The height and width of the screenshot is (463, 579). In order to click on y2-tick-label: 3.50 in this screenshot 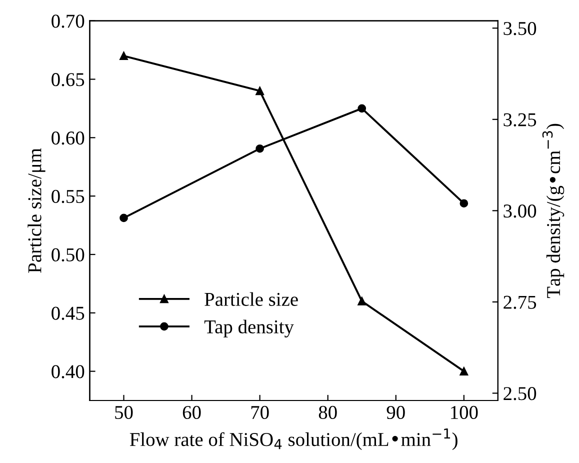, I will do `click(520, 29)`.